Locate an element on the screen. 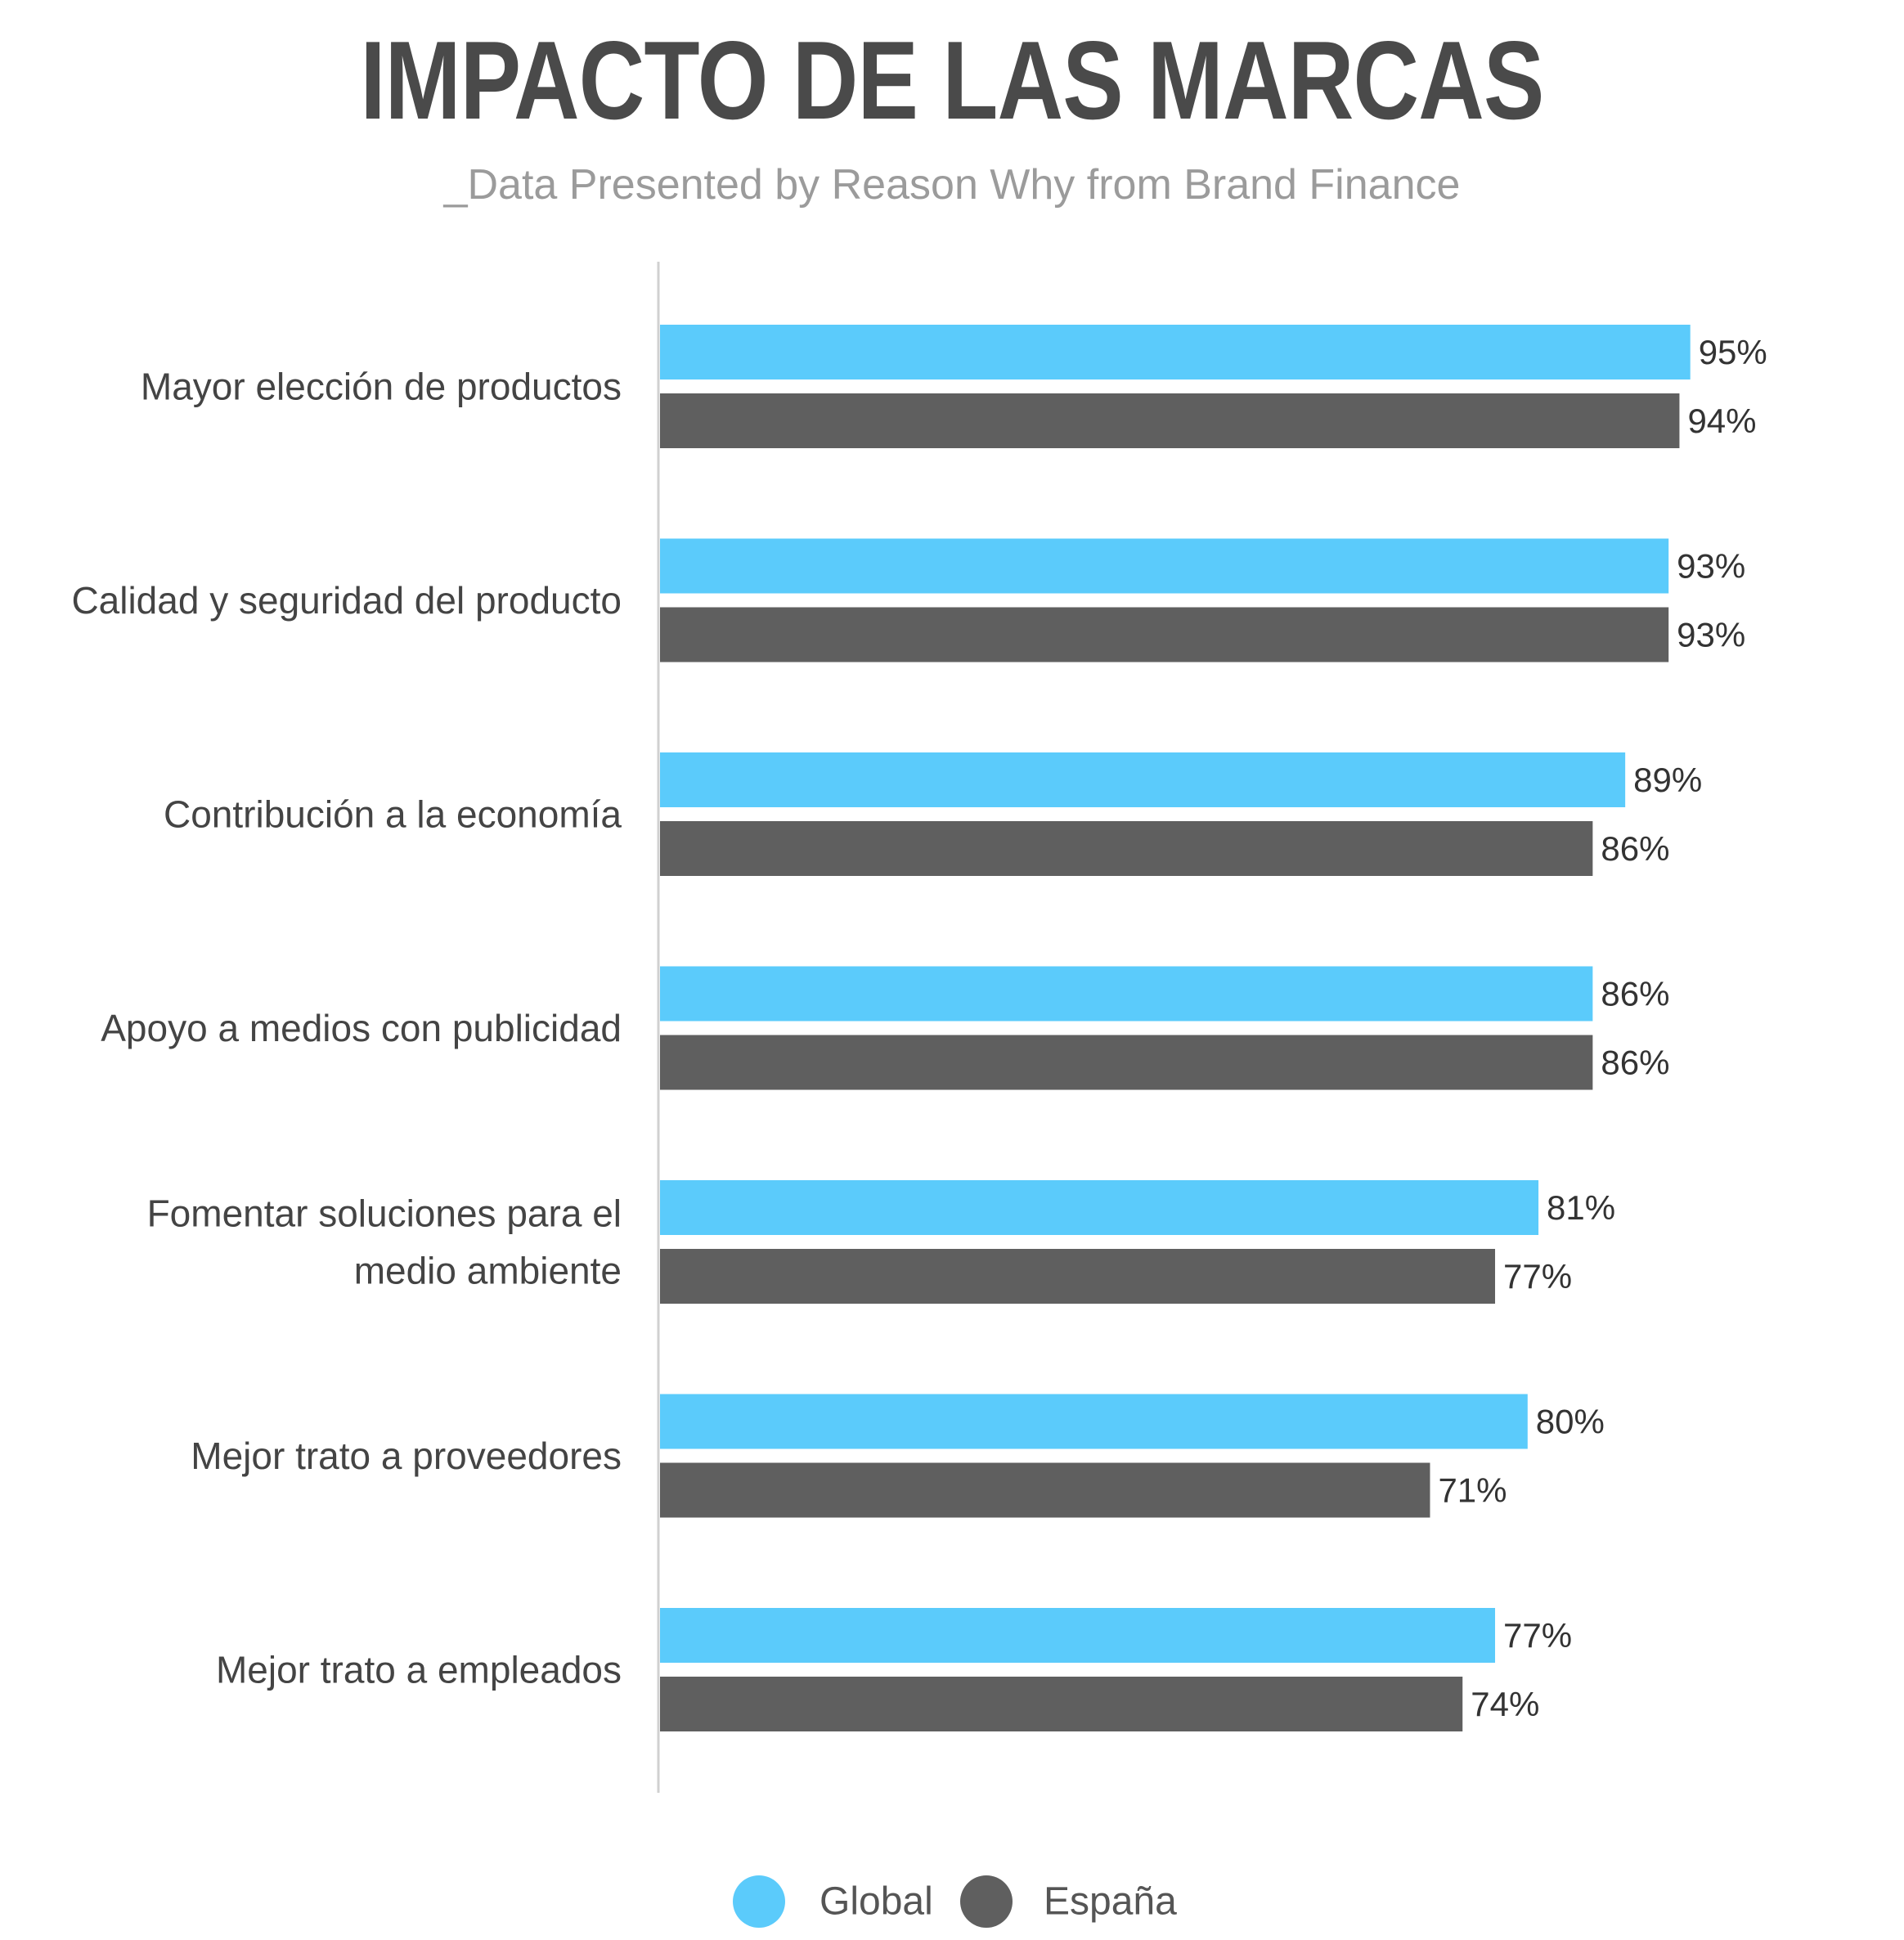 The height and width of the screenshot is (1940, 1904). data-label: 80% is located at coordinates (1570, 1422).